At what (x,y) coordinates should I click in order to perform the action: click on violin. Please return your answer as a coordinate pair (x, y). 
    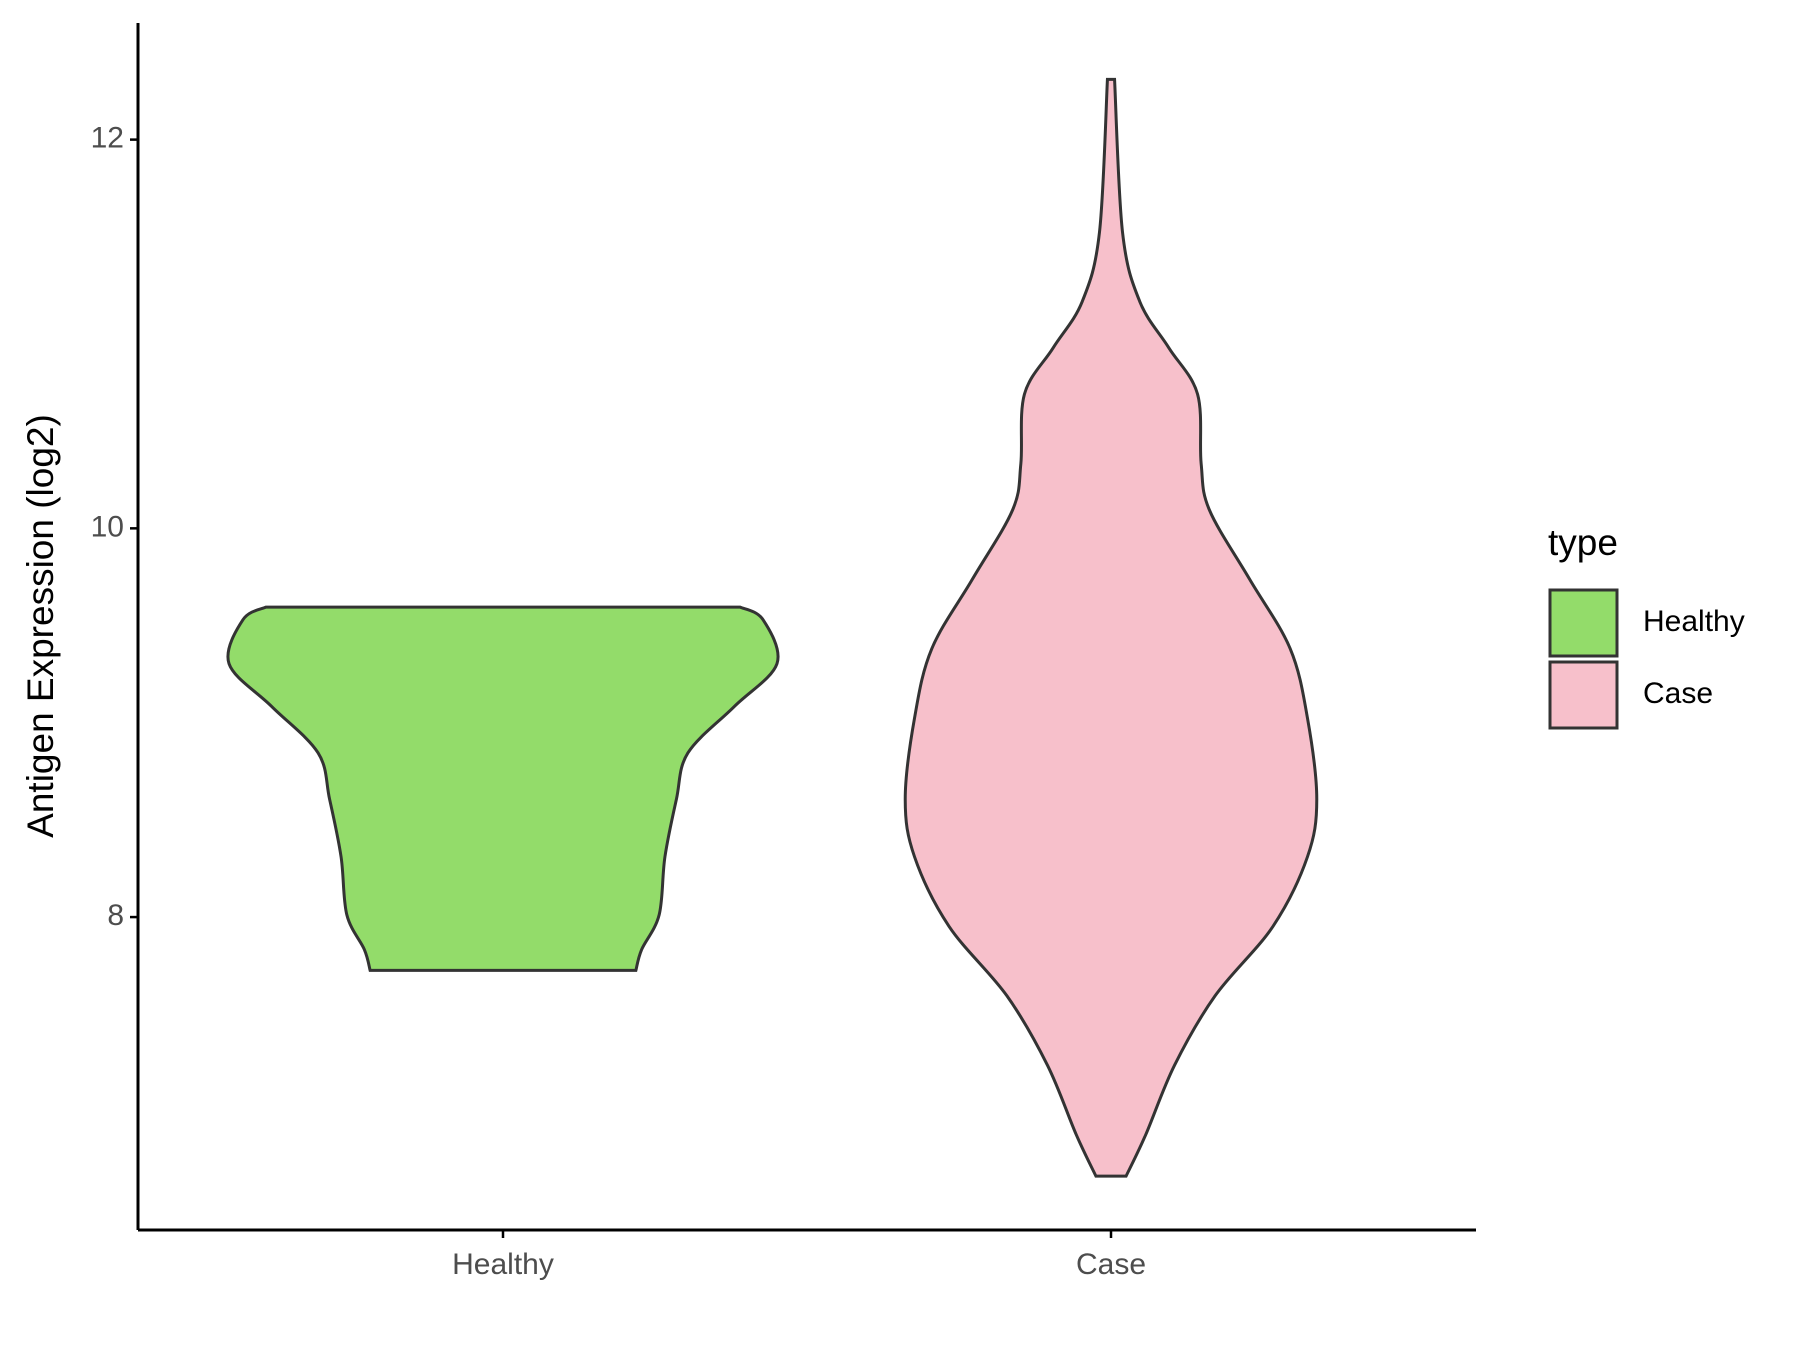
    Looking at the image, I should click on (503, 788).